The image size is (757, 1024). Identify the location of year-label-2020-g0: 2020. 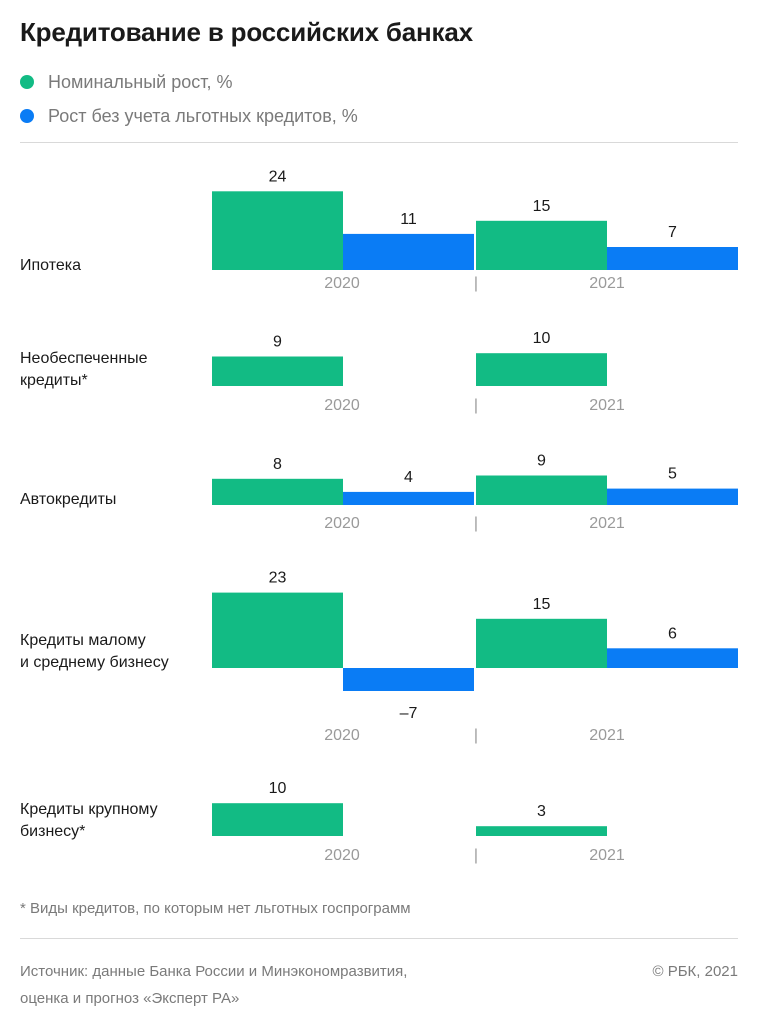
(342, 283).